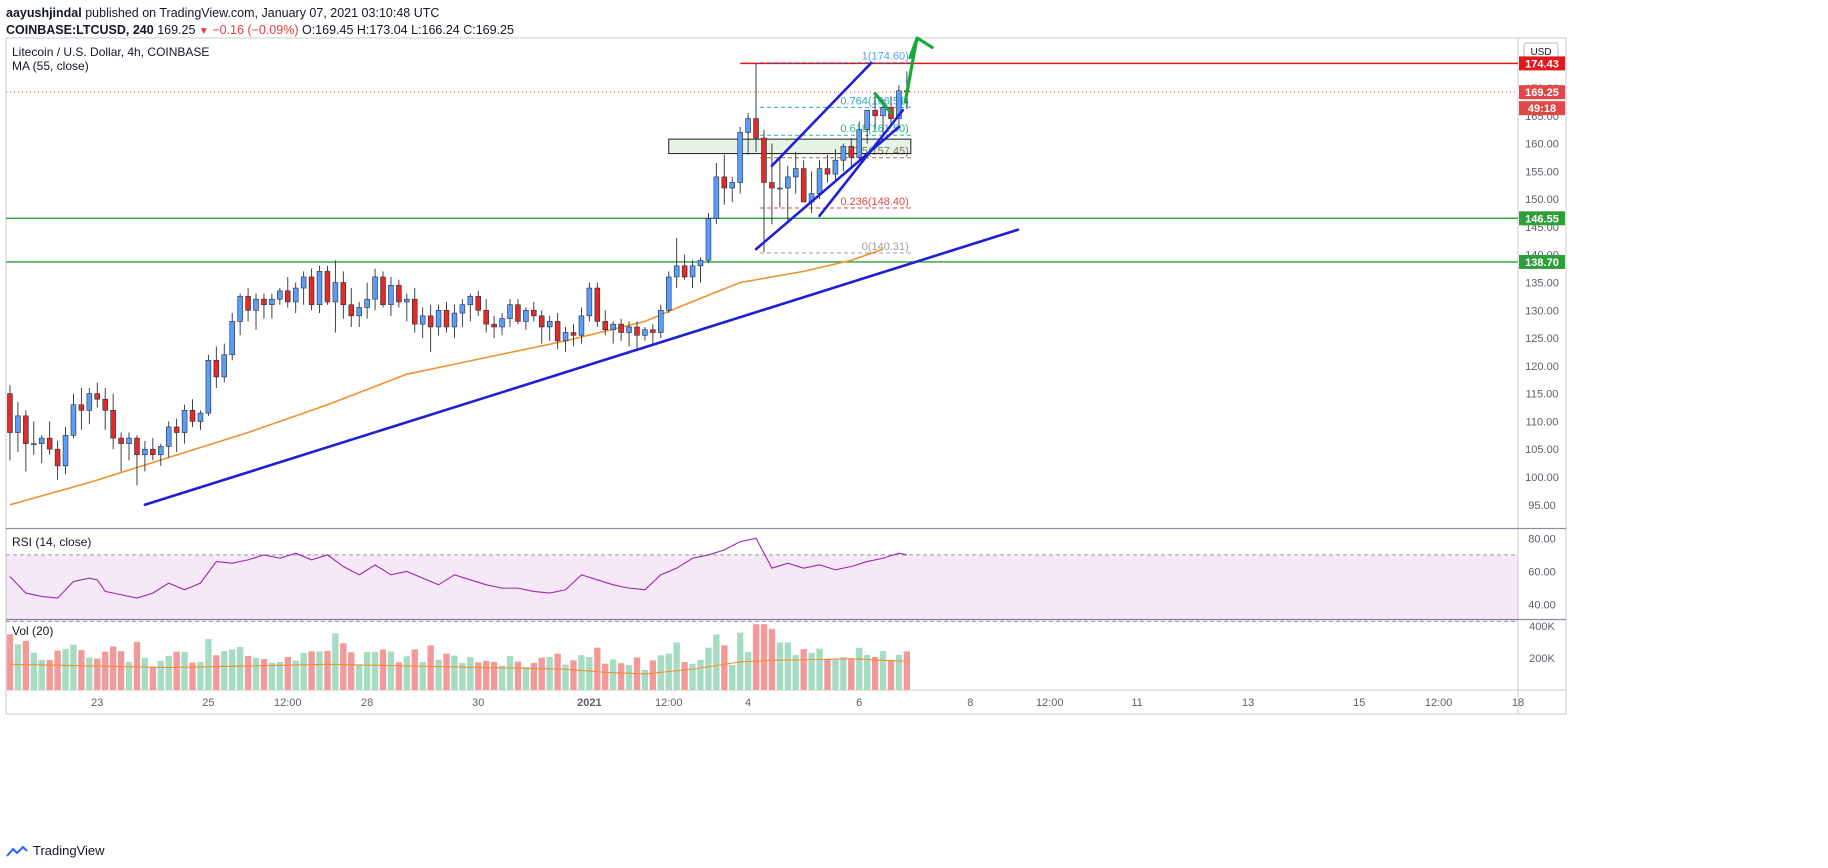  Describe the element at coordinates (1542, 109) in the screenshot. I see `countdown-tag: 49:18` at that location.